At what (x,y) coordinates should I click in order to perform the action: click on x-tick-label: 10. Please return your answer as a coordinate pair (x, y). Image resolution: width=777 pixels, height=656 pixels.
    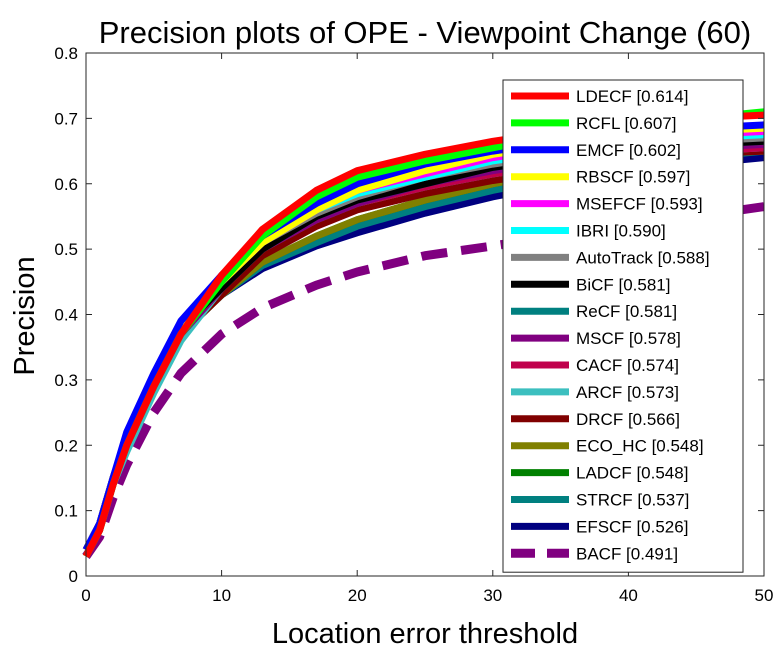
    Looking at the image, I should click on (221, 595).